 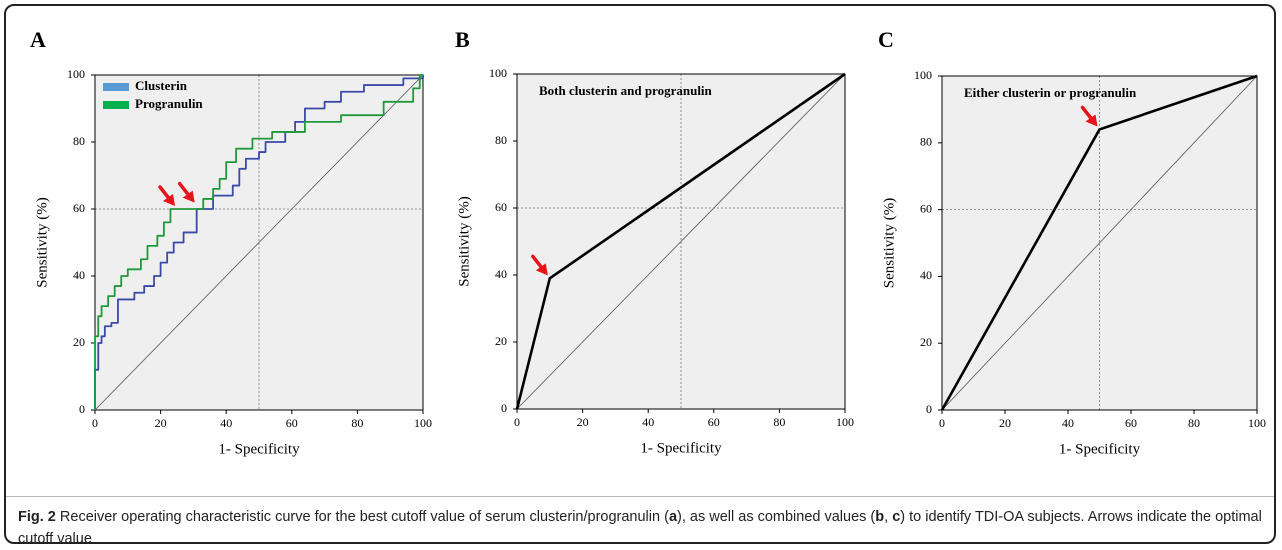 I want to click on legend-label: Progranulin, so click(x=169, y=103).